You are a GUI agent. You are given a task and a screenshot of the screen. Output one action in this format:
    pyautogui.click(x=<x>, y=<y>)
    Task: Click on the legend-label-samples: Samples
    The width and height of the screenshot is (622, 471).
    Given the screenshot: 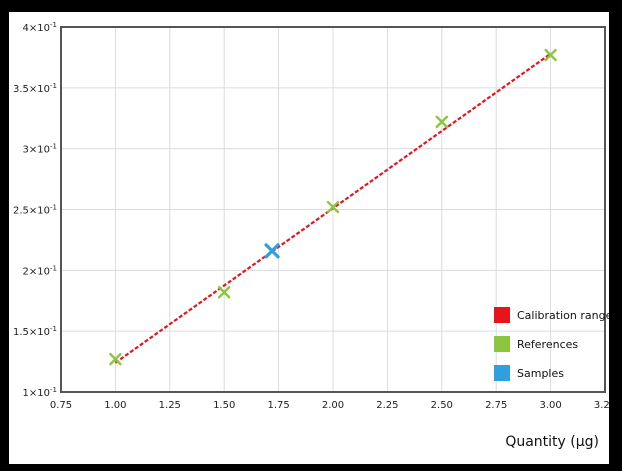 What is the action you would take?
    pyautogui.click(x=540, y=373)
    